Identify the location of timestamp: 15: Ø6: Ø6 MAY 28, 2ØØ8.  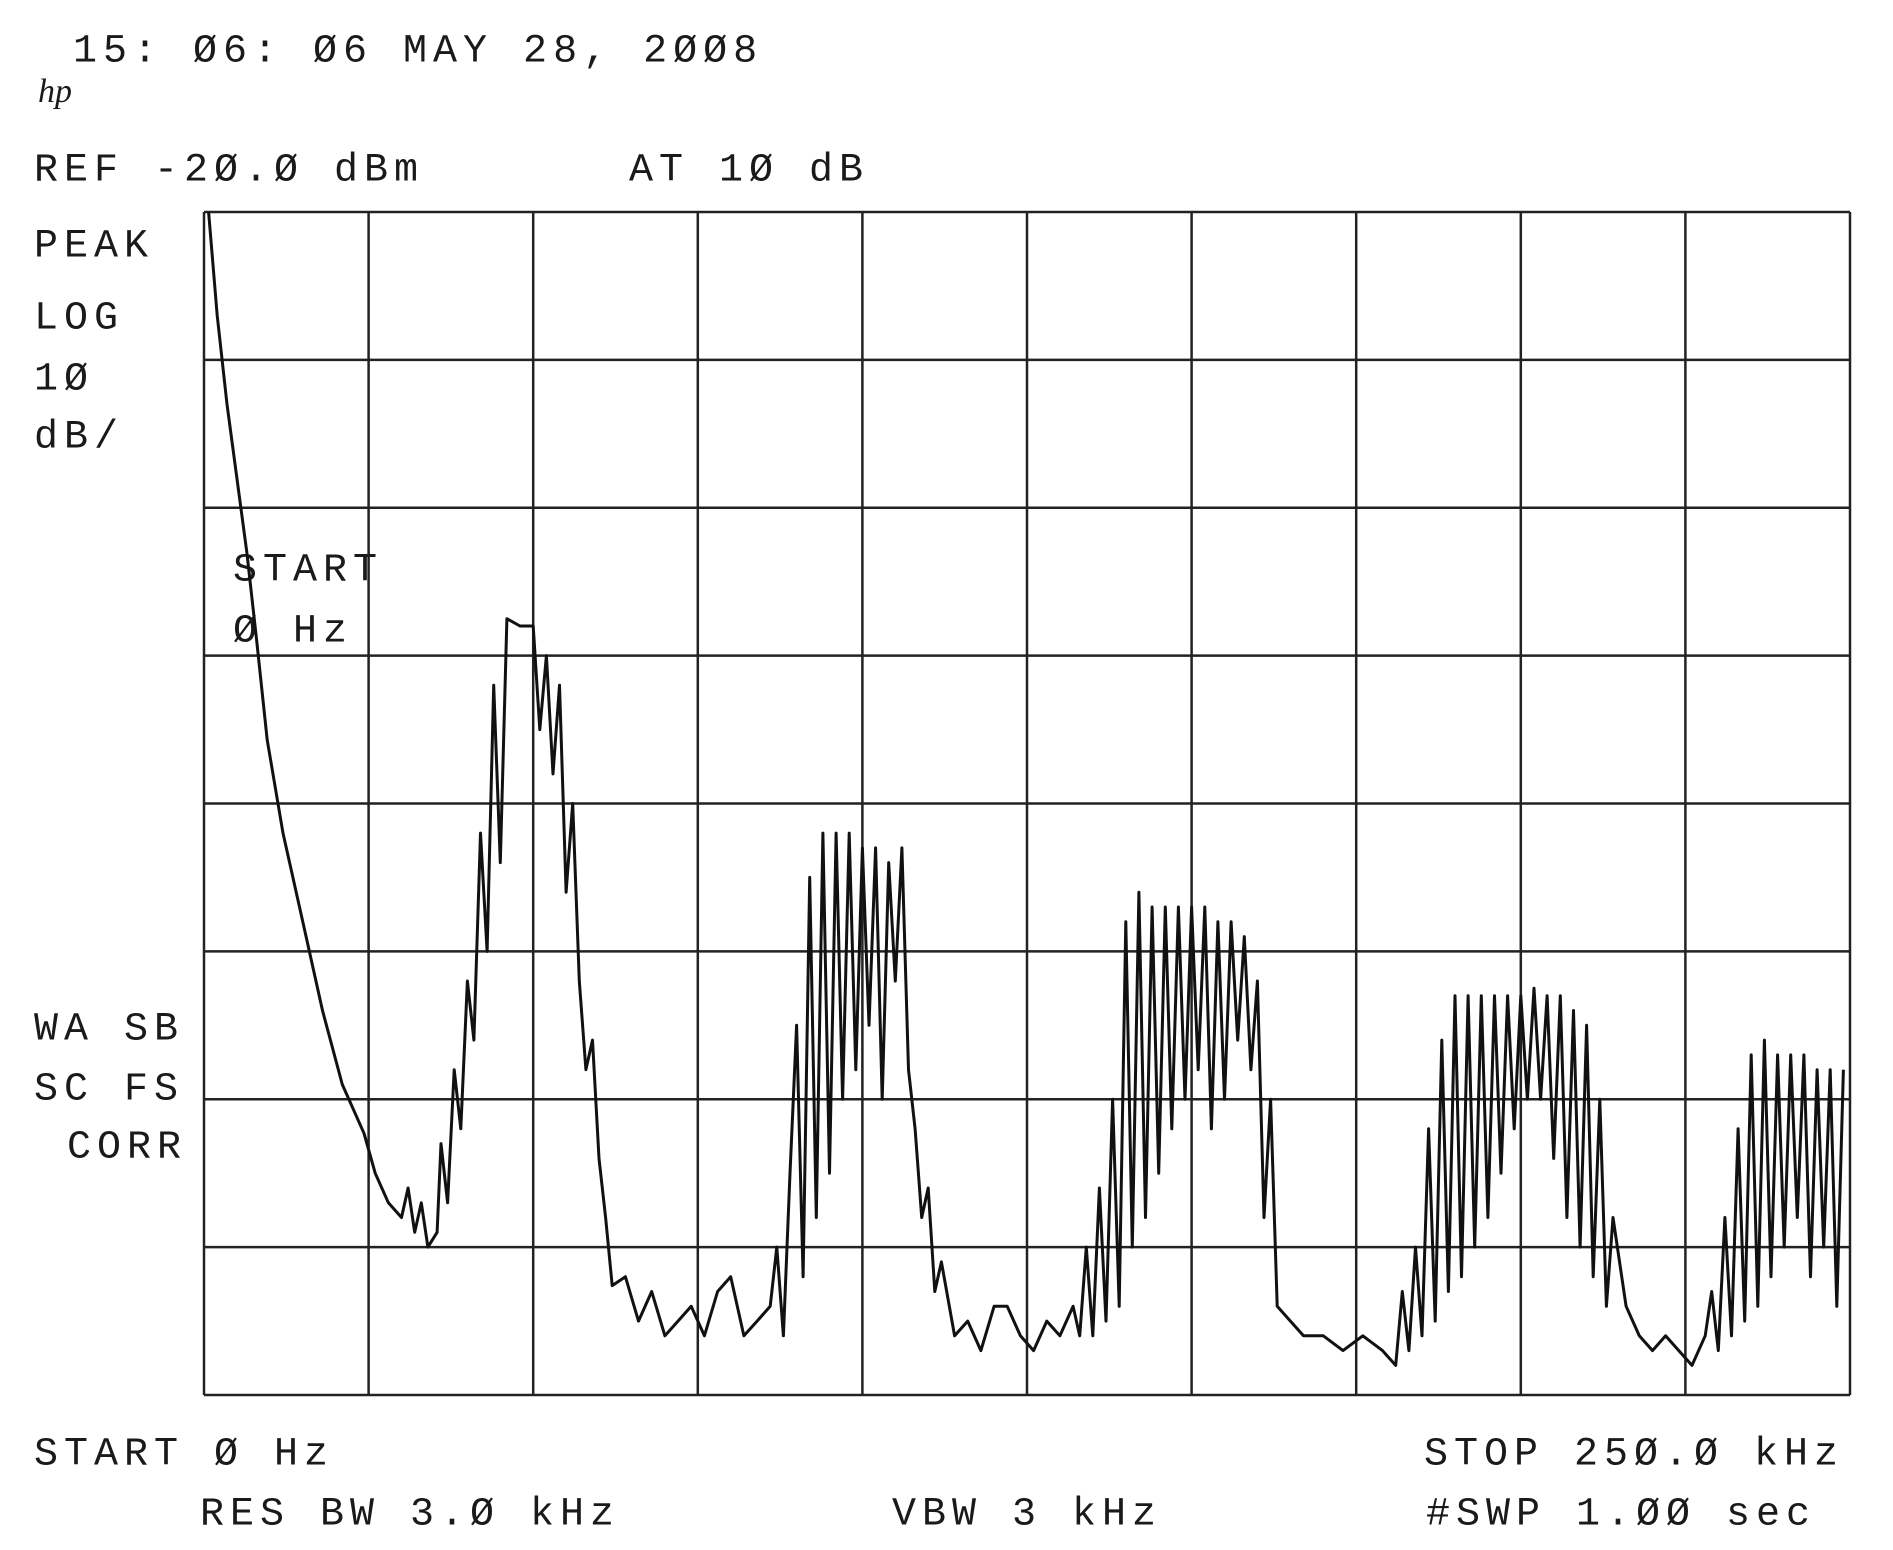
(418, 52).